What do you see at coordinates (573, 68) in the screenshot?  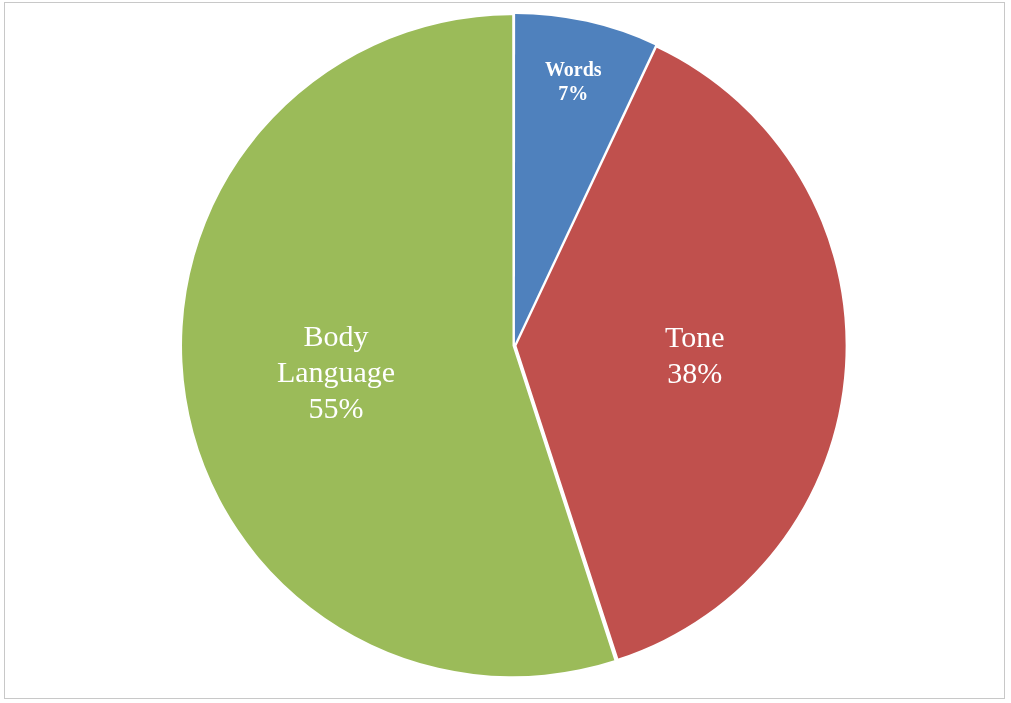 I see `slice-label: Words` at bounding box center [573, 68].